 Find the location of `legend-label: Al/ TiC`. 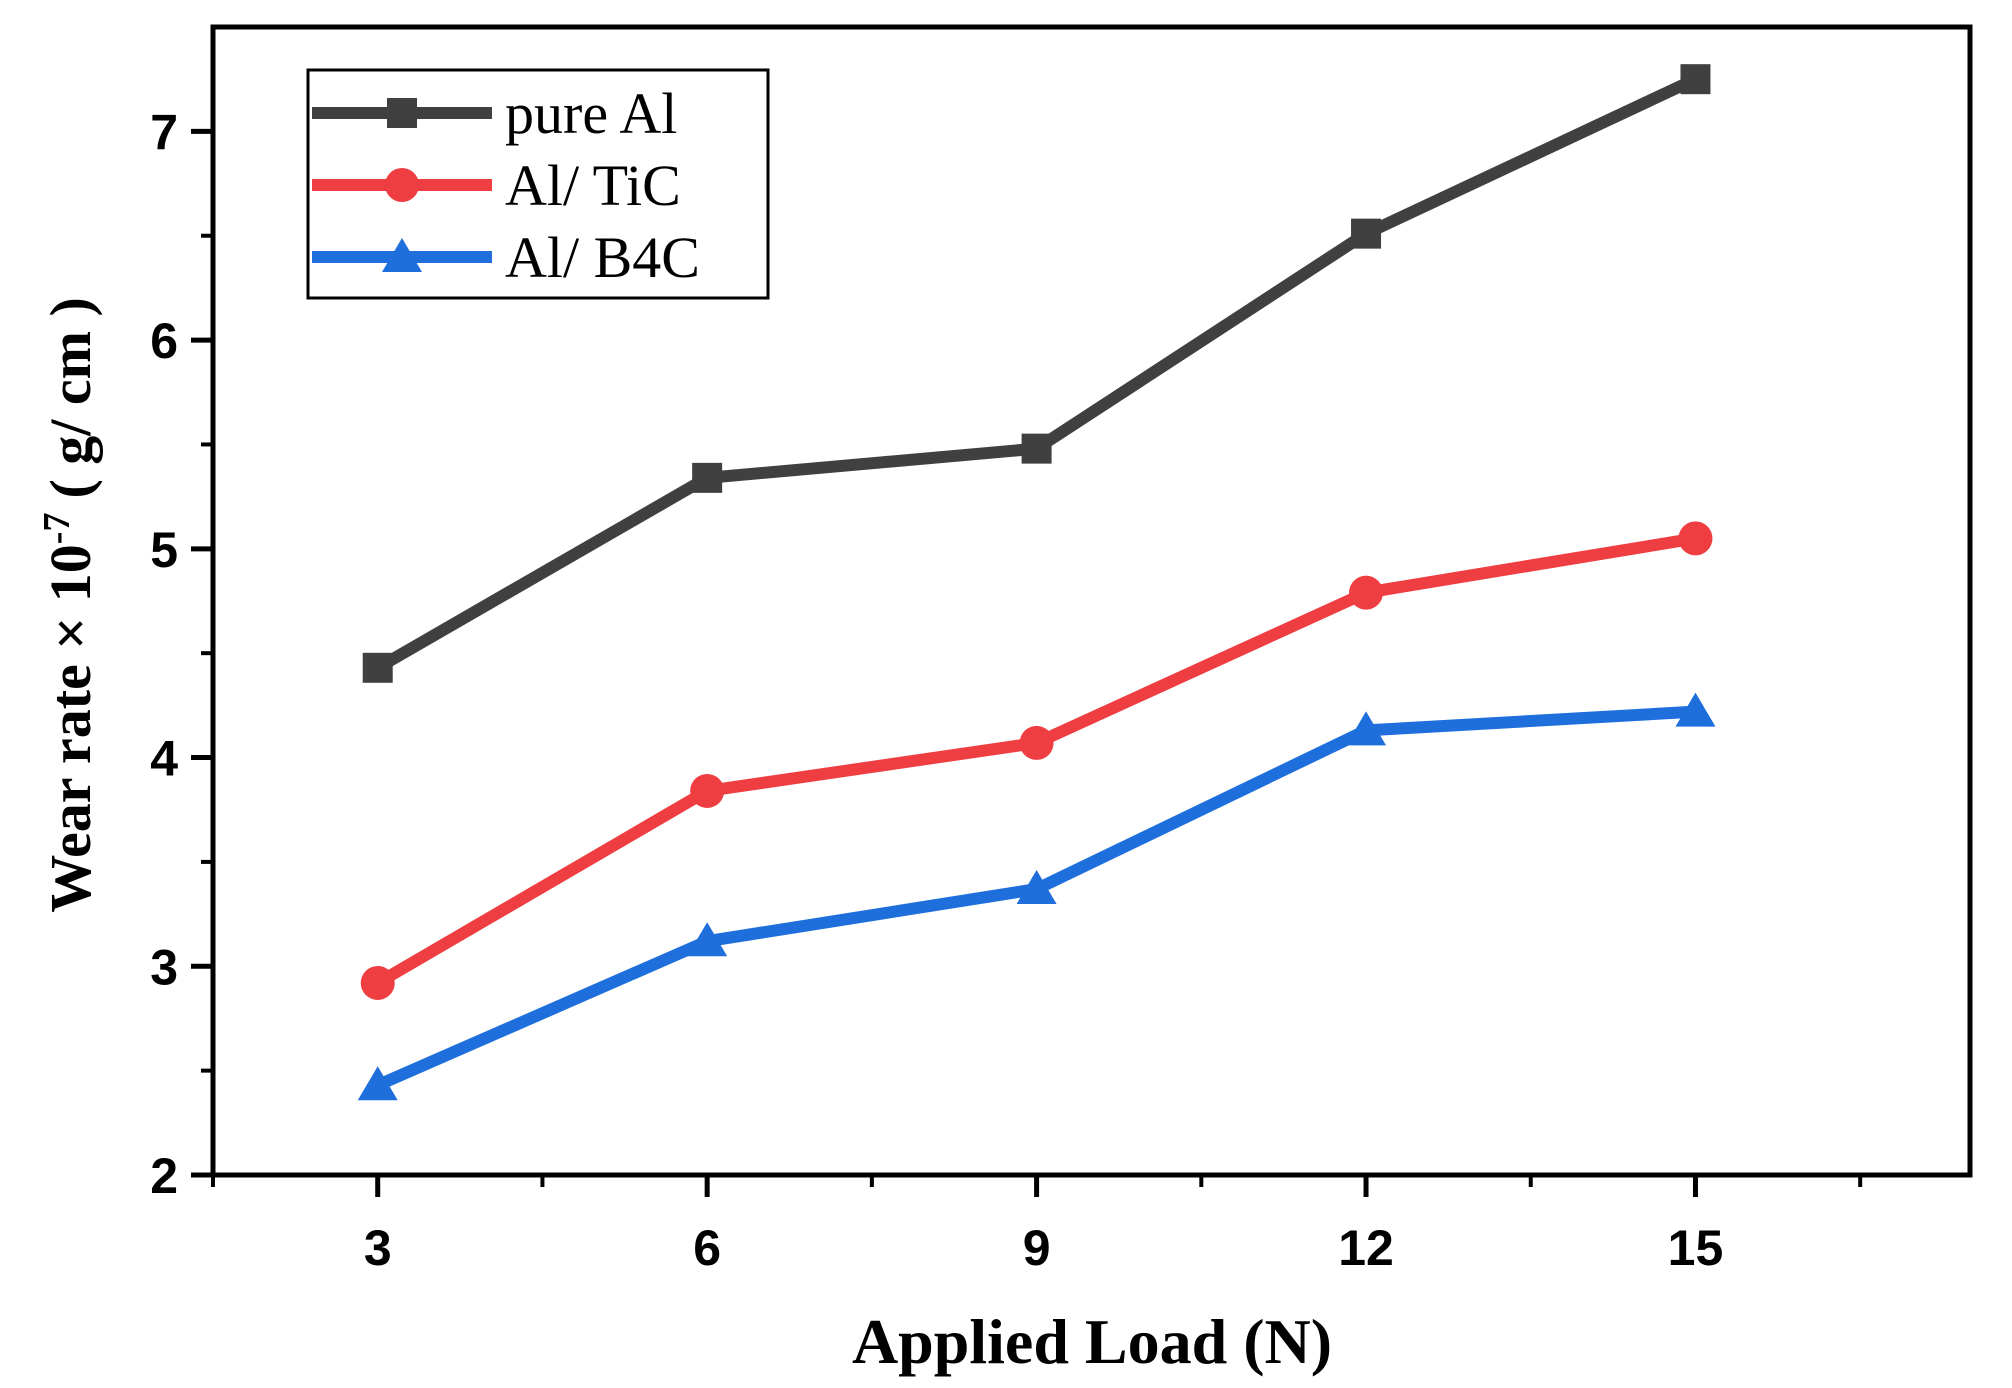

legend-label: Al/ TiC is located at coordinates (593, 185).